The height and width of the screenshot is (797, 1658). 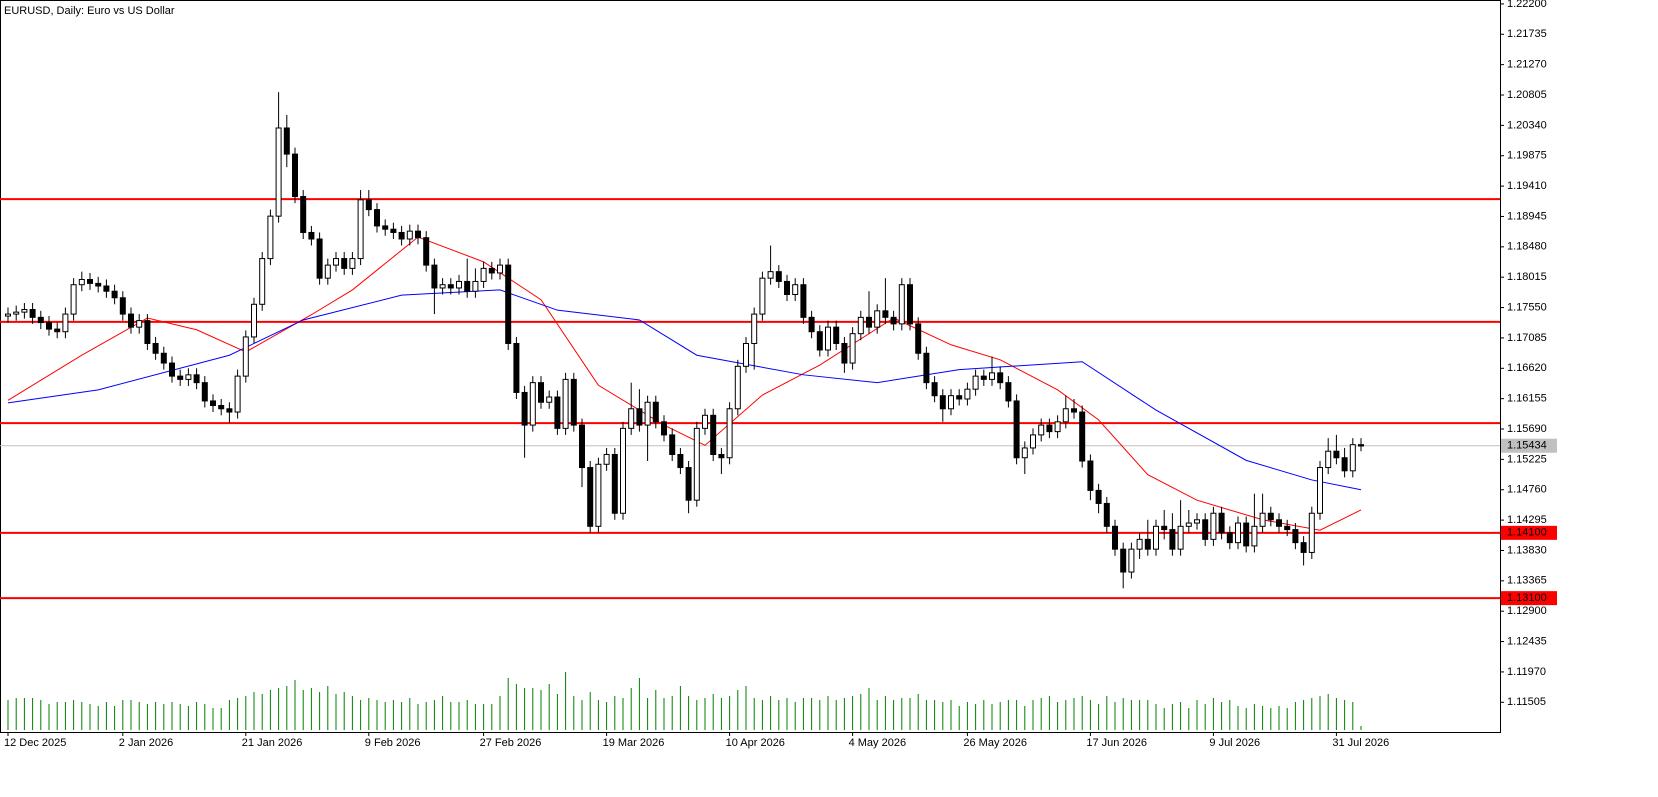 What do you see at coordinates (1527, 641) in the screenshot?
I see `y-tick-label: 1.12435` at bounding box center [1527, 641].